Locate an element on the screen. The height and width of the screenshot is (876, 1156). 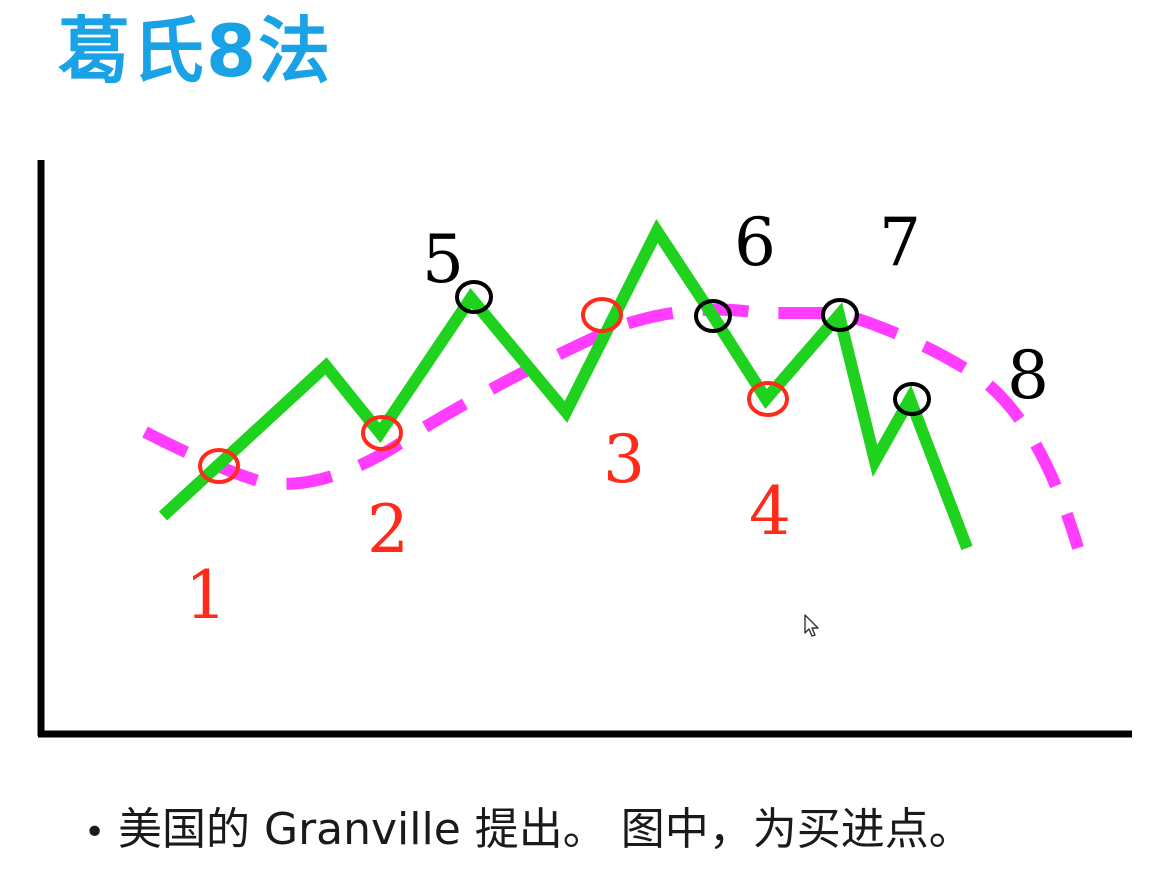
buy-point-label-4: 4 is located at coordinates (770, 511).